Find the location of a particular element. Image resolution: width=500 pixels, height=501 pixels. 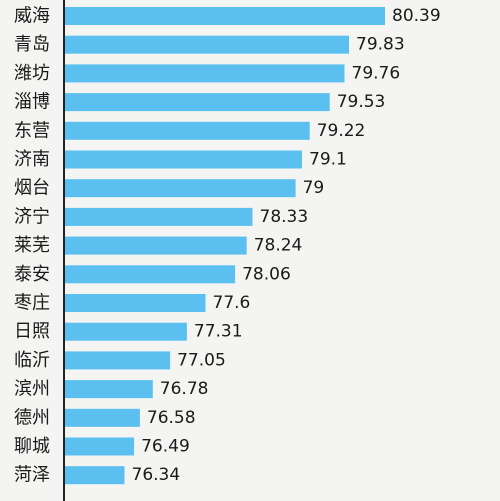

category-label: 青岛 is located at coordinates (32, 44).